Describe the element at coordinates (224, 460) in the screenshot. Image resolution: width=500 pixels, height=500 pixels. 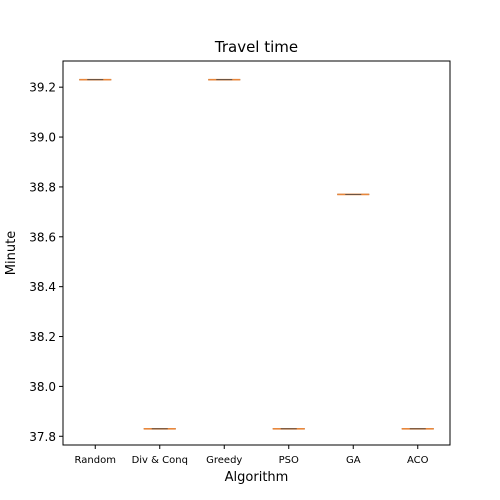
I see `x-tick-label: Greedy` at that location.